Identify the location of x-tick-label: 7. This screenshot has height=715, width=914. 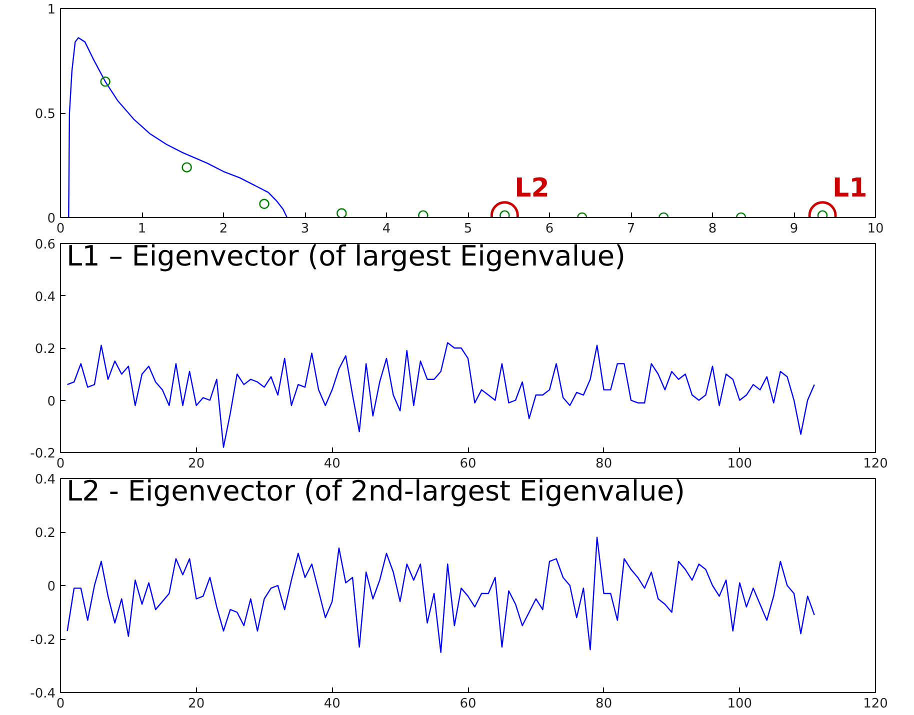
(631, 229).